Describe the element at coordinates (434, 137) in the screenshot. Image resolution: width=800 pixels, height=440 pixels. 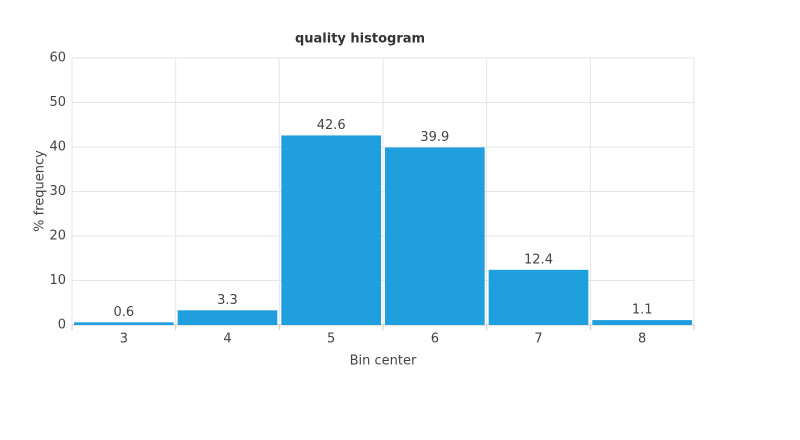
I see `value-label: 39.9` at that location.